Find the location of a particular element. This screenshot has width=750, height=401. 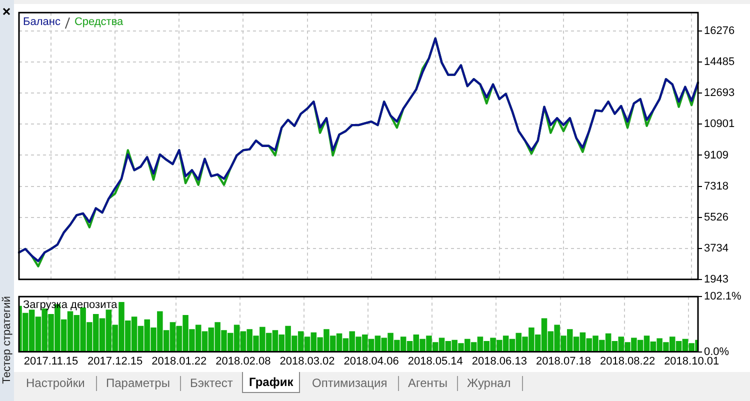

x-tick-label: 2017.11.15 is located at coordinates (51, 361).